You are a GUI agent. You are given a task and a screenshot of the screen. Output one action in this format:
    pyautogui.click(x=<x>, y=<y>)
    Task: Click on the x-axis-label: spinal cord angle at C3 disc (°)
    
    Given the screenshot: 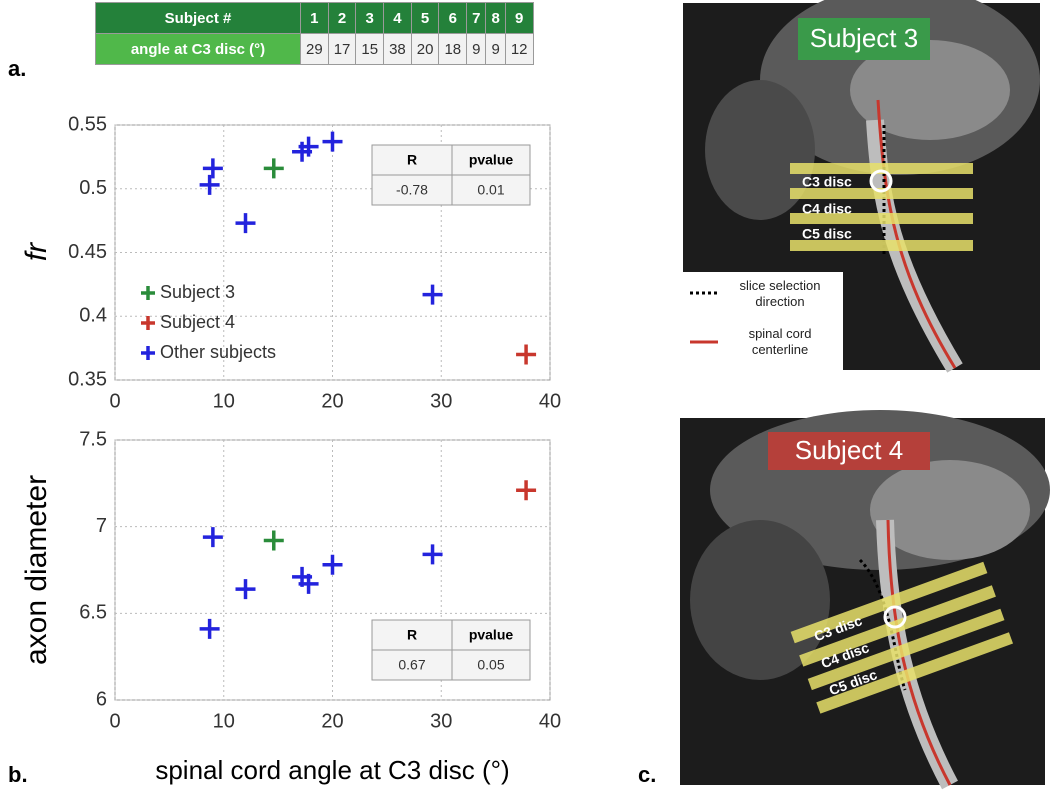 What is the action you would take?
    pyautogui.click(x=332, y=770)
    